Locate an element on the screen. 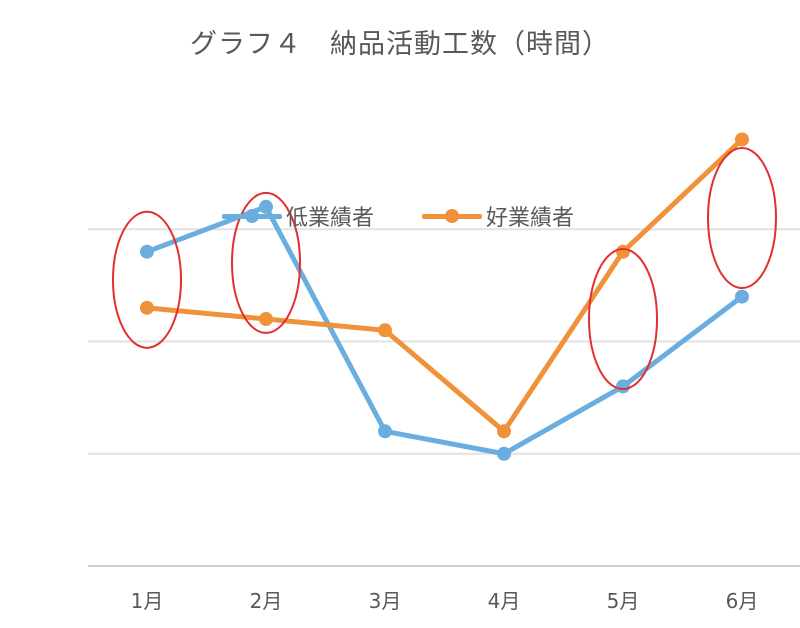 This screenshot has width=800, height=628. legend-item-series-2: 好業績者 is located at coordinates (498, 216).